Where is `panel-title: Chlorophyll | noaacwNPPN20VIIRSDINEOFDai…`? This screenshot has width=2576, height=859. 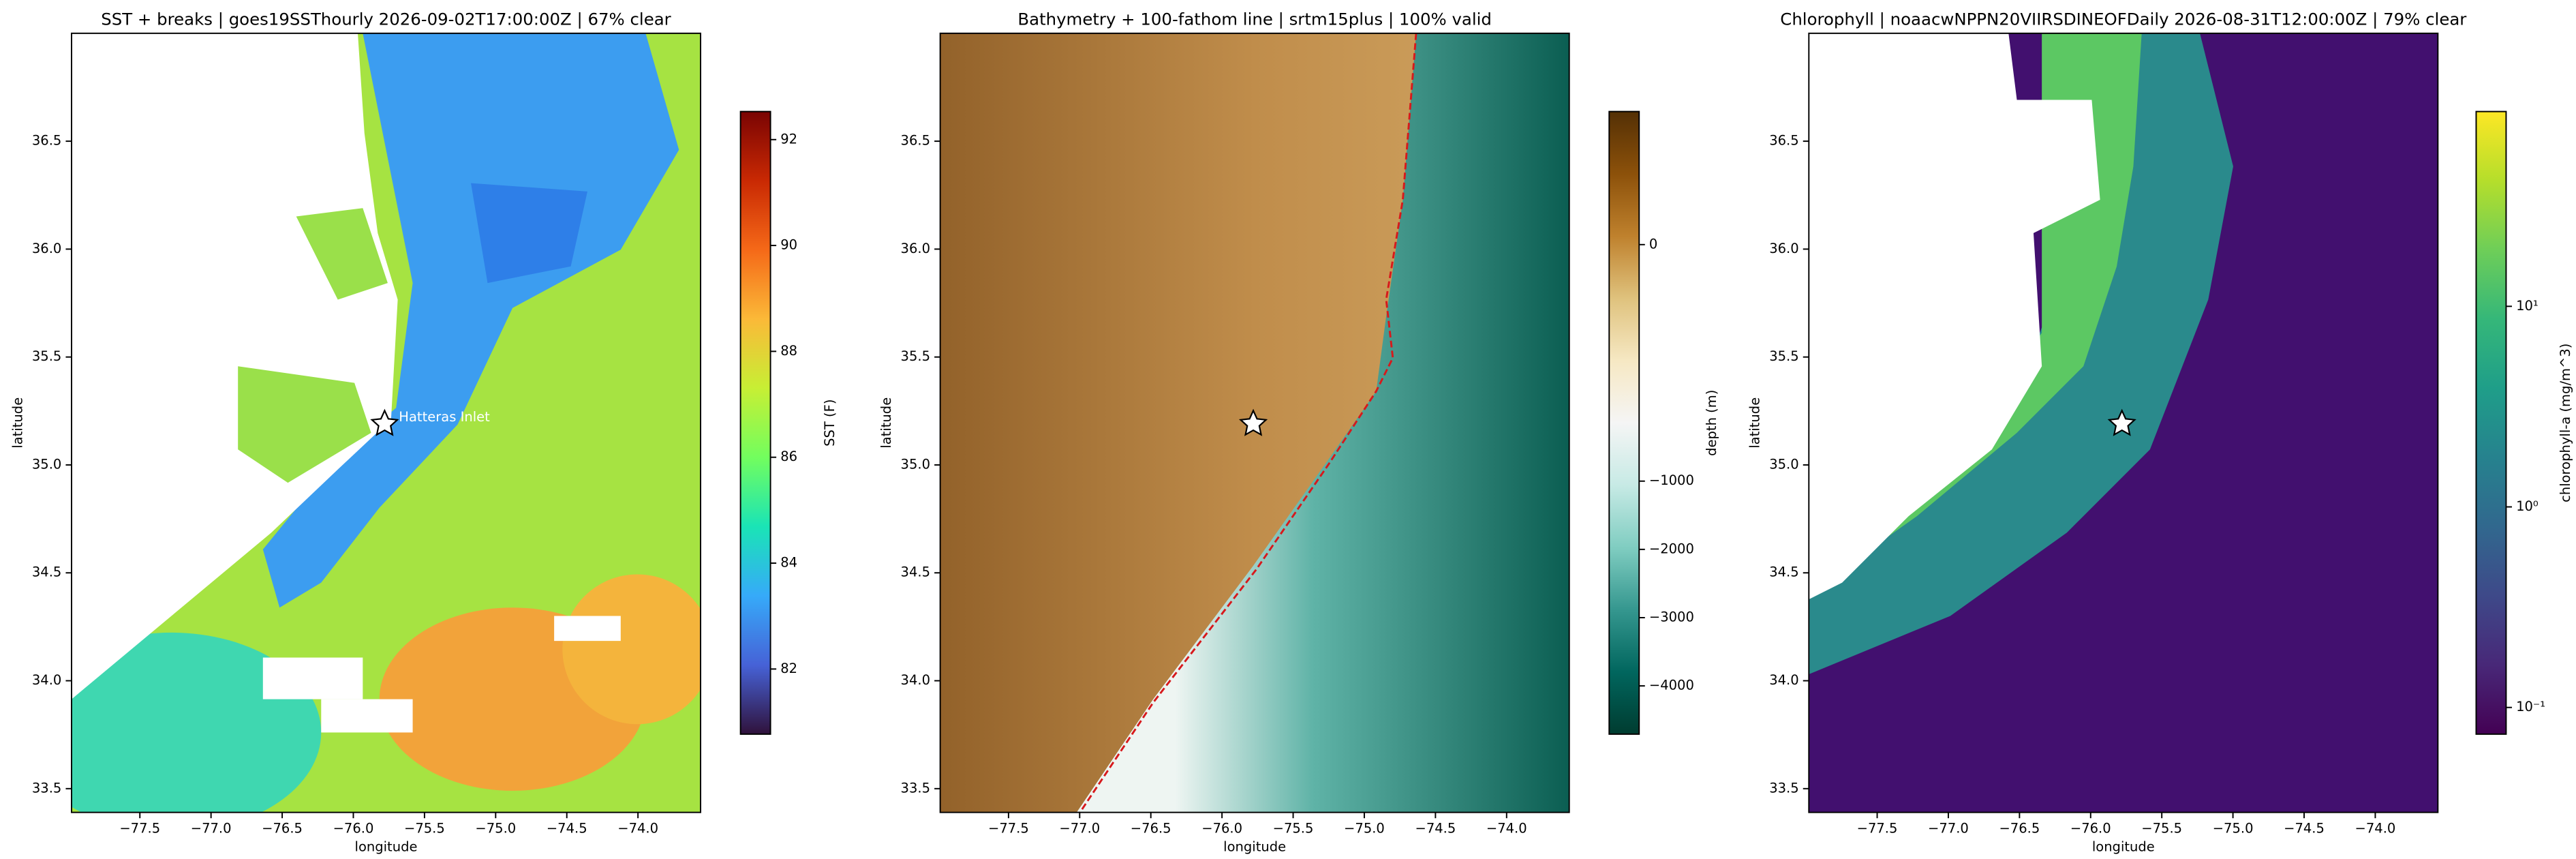 panel-title: Chlorophyll | noaacwNPPN20VIIRSDINEOFDai… is located at coordinates (2123, 19).